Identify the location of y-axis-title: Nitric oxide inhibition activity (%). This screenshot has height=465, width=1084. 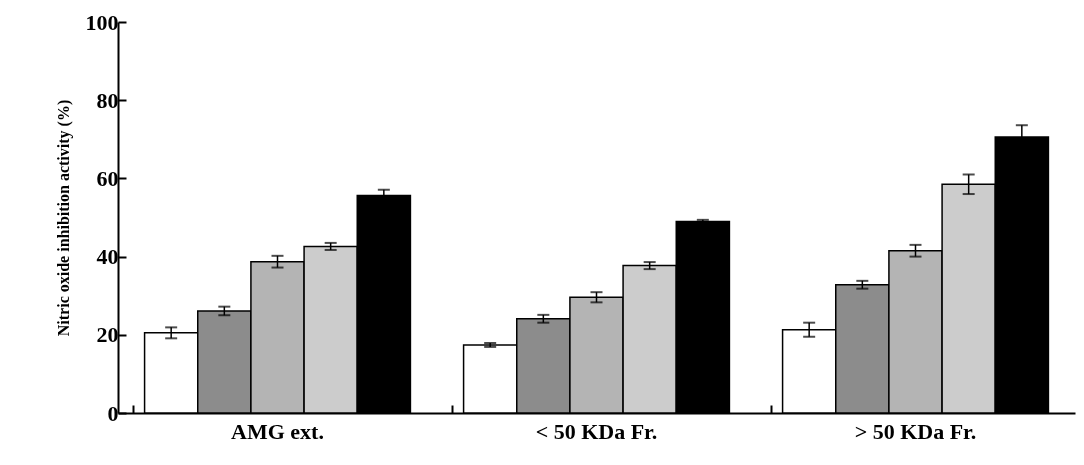
(63, 218).